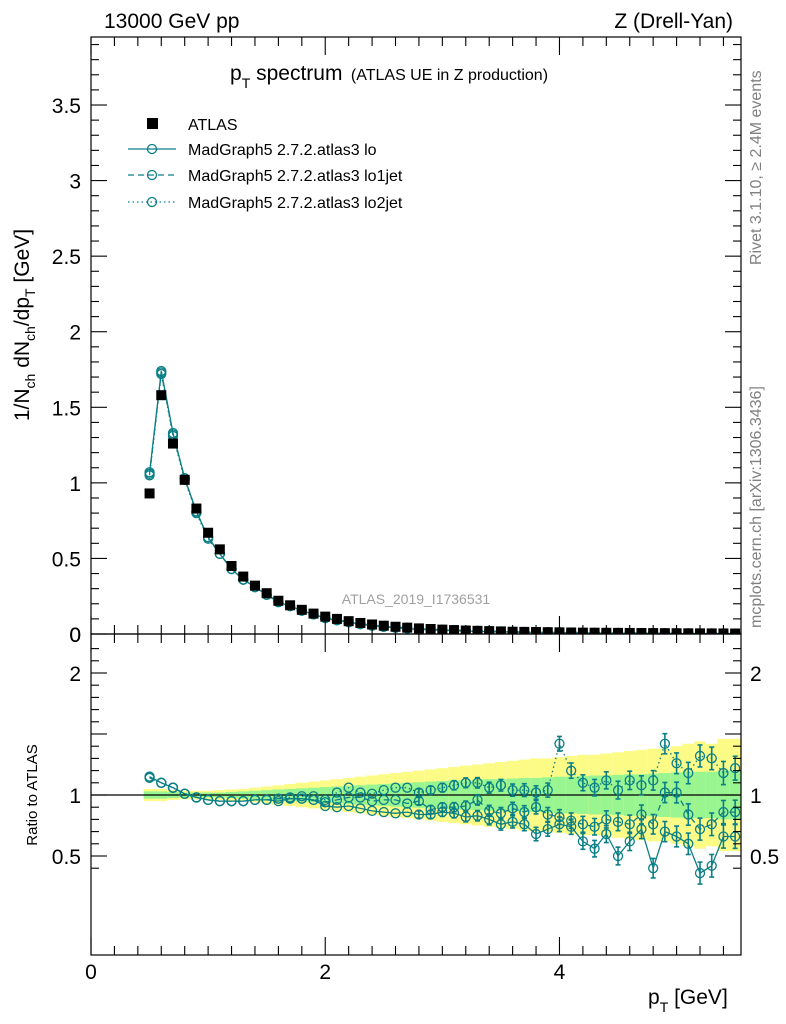  I want to click on x-tick-label: 4, so click(560, 972).